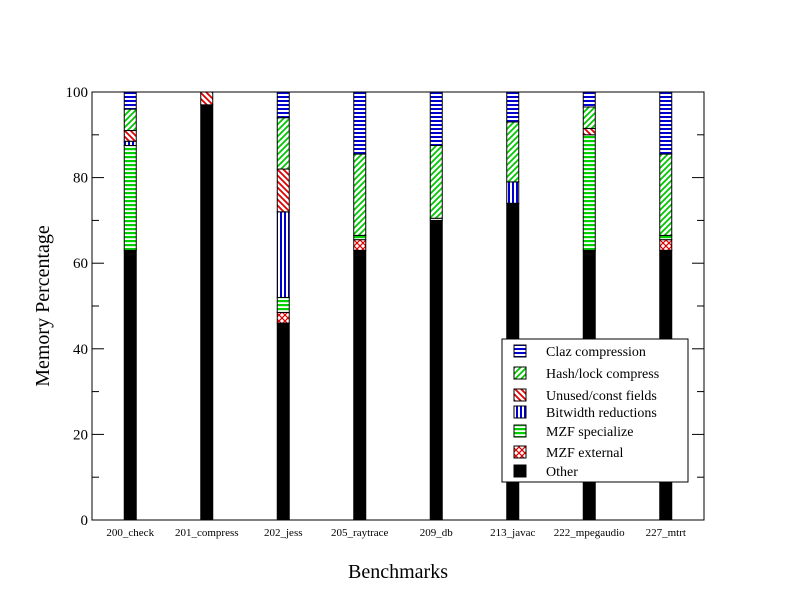  Describe the element at coordinates (601, 396) in the screenshot. I see `legend-label: Unused/const fields` at that location.